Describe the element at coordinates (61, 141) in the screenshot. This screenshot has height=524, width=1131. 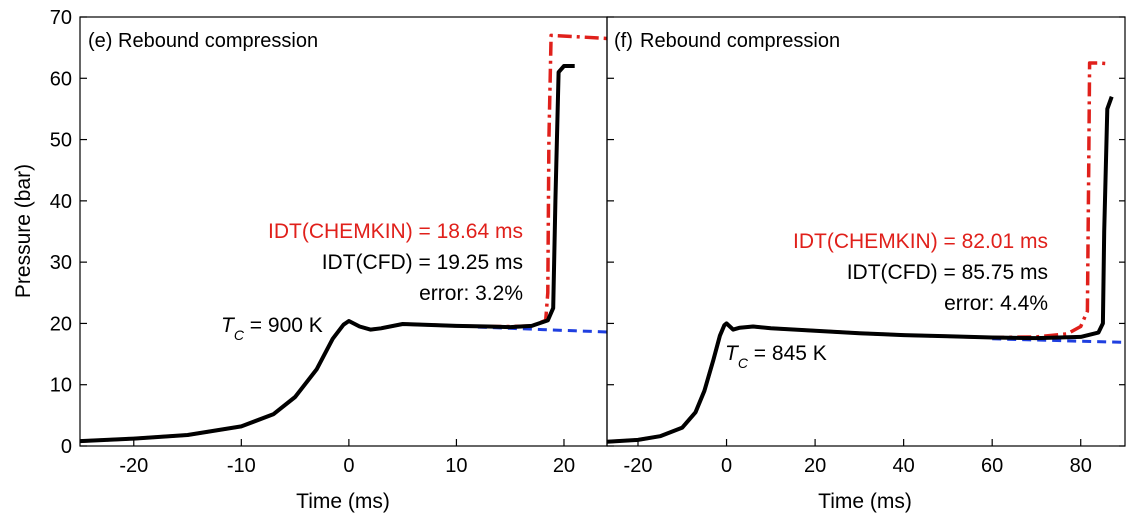
I see `panel-e-ytick-label: 50` at that location.